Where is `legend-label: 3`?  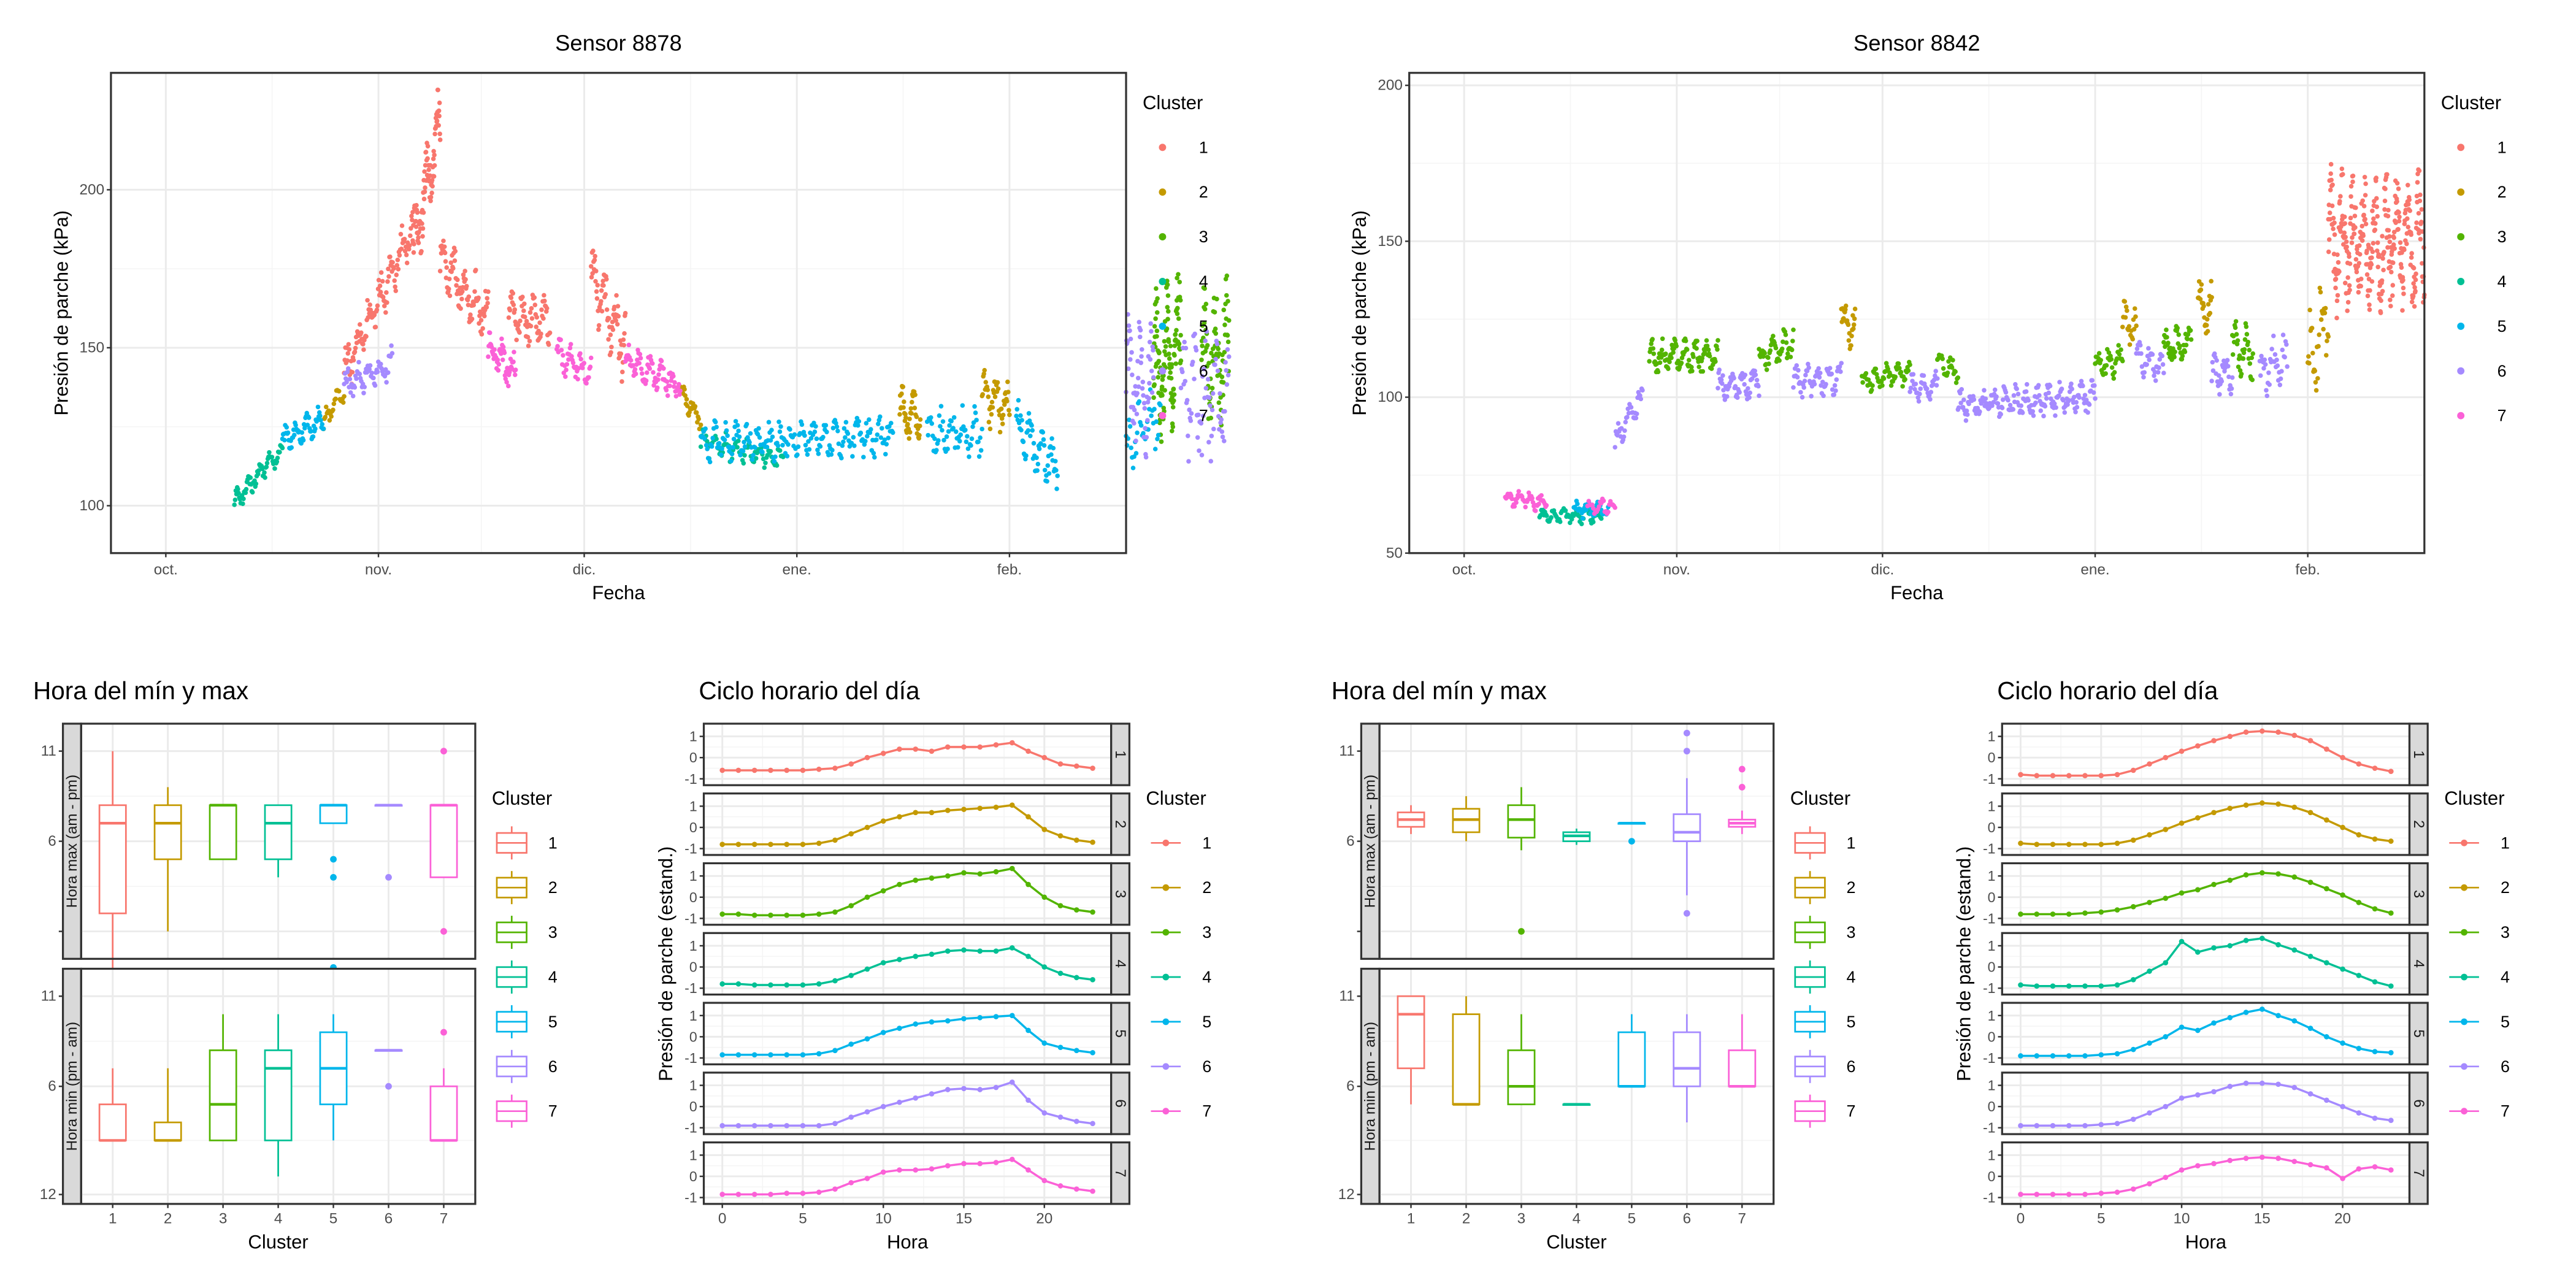
legend-label: 3 is located at coordinates (1203, 237).